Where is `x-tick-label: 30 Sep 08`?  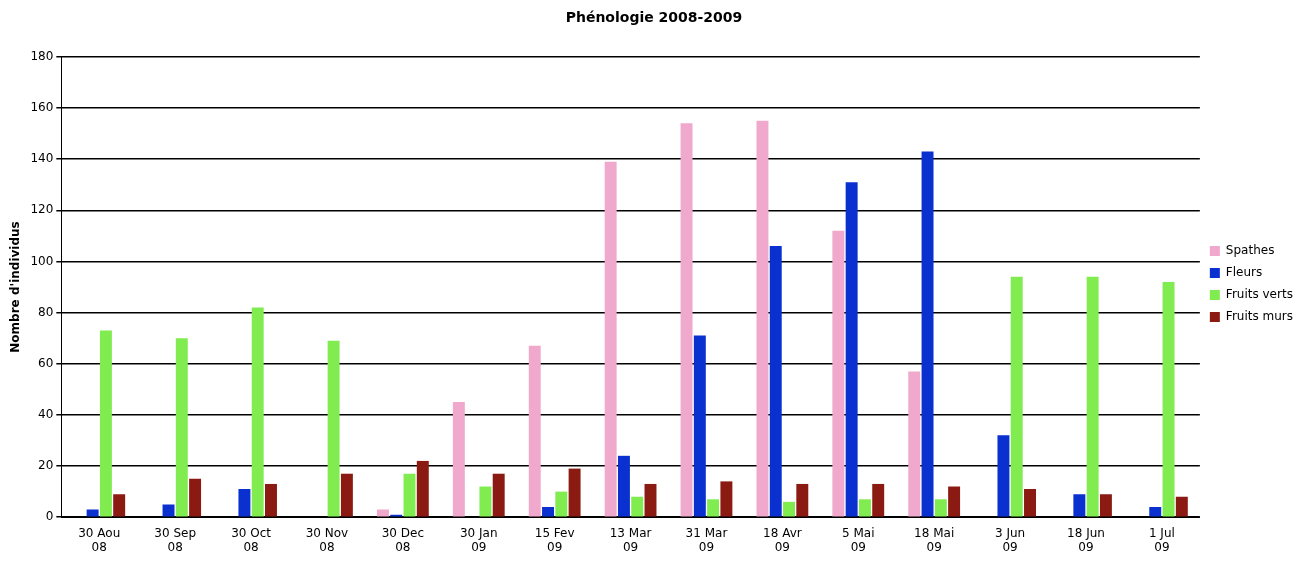
x-tick-label: 30 Sep 08 is located at coordinates (175, 539).